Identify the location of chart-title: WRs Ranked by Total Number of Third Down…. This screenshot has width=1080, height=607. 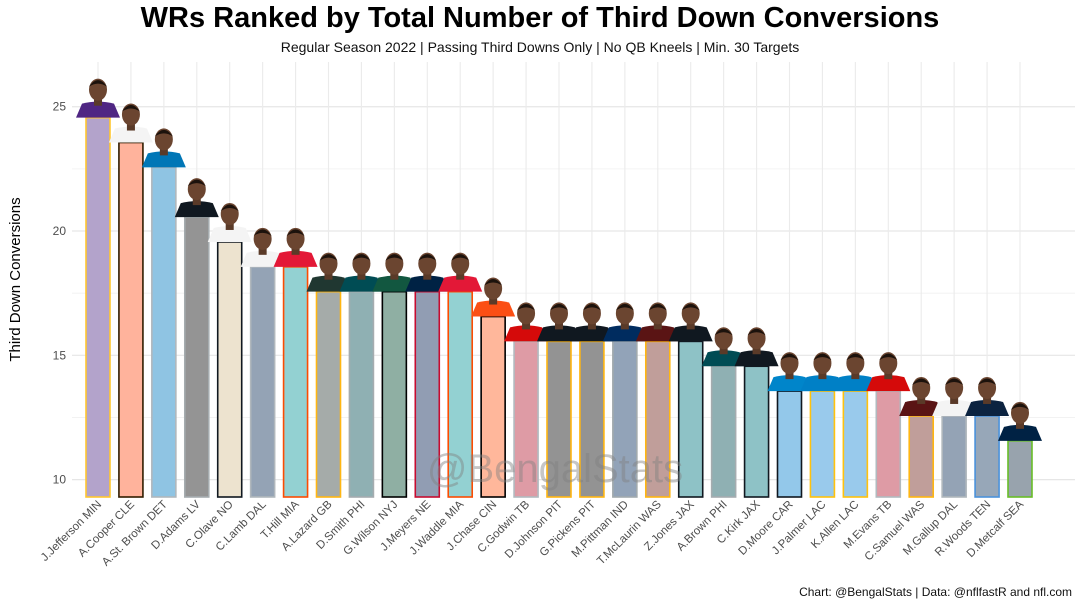
(540, 18).